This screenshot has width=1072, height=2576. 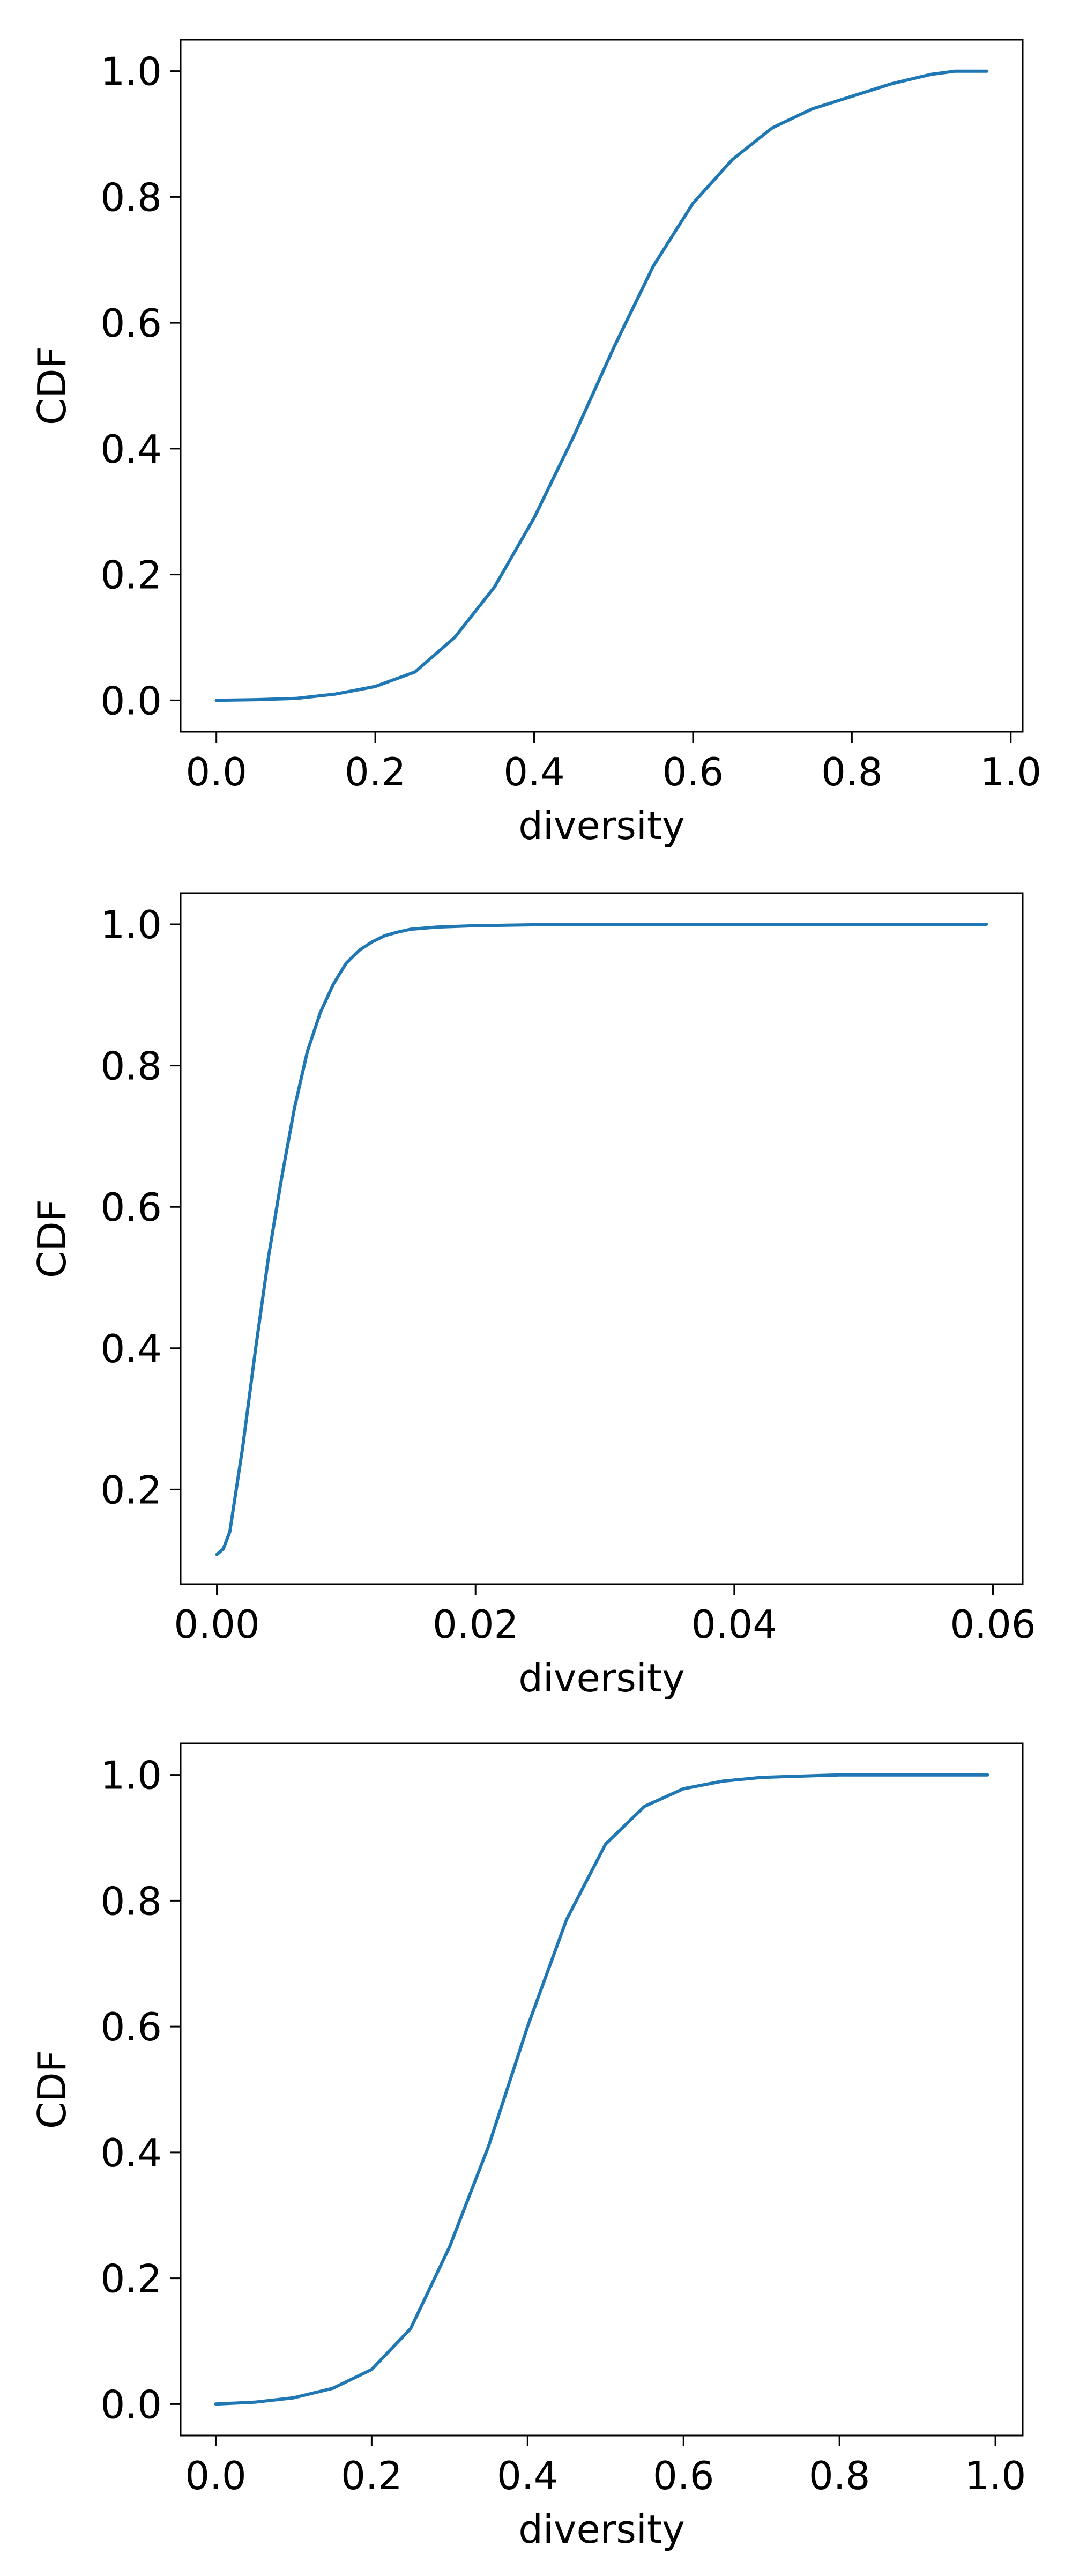 I want to click on x-tick-label: 0.04, so click(x=734, y=1625).